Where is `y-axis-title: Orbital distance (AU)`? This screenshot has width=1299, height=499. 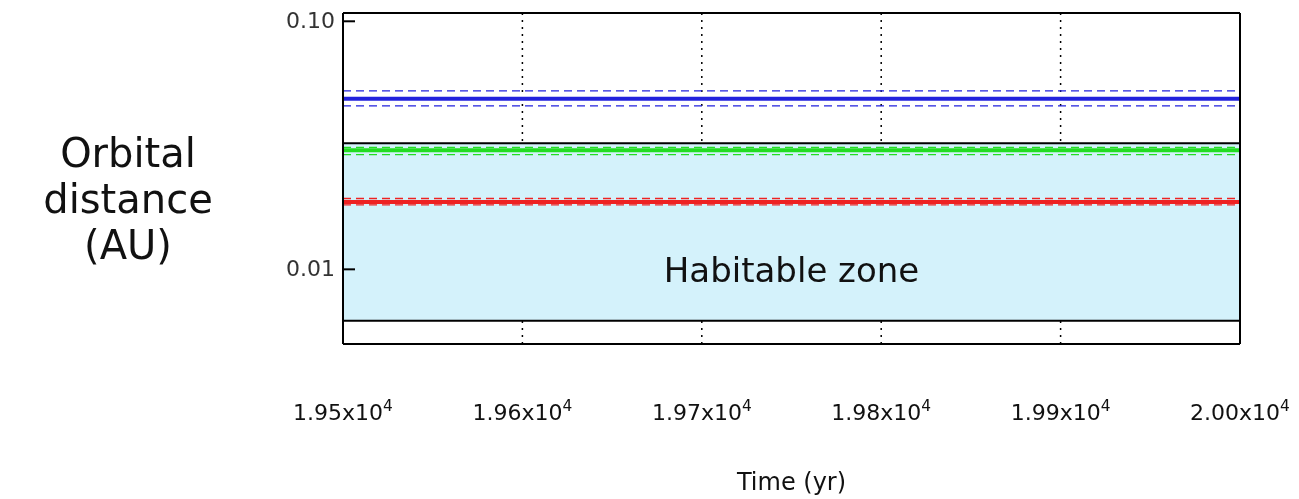 y-axis-title: Orbital distance (AU) is located at coordinates (128, 199).